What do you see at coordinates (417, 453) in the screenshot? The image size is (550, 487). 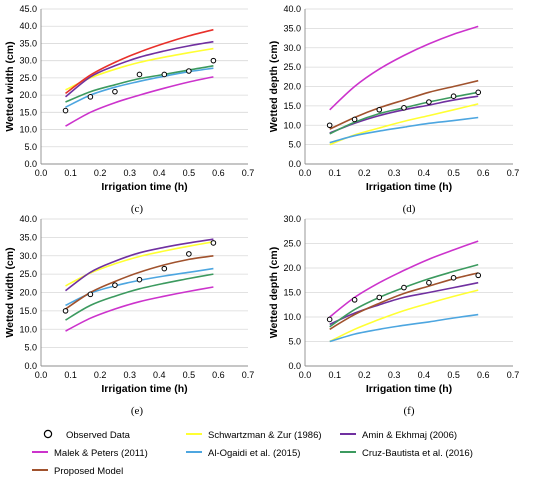 I see `legend-cruz-label: Cruz-Bautista et al. (2016)` at bounding box center [417, 453].